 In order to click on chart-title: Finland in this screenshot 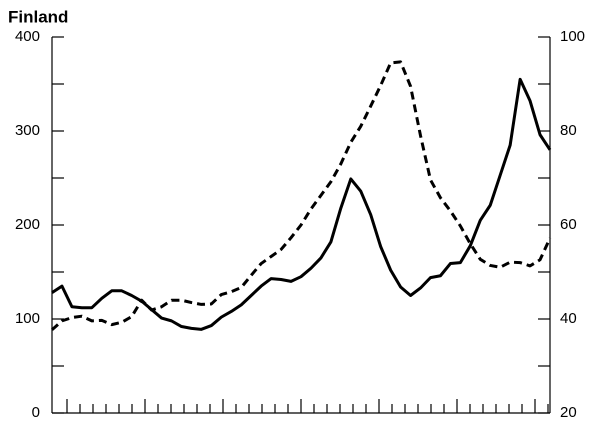, I will do `click(38, 16)`.